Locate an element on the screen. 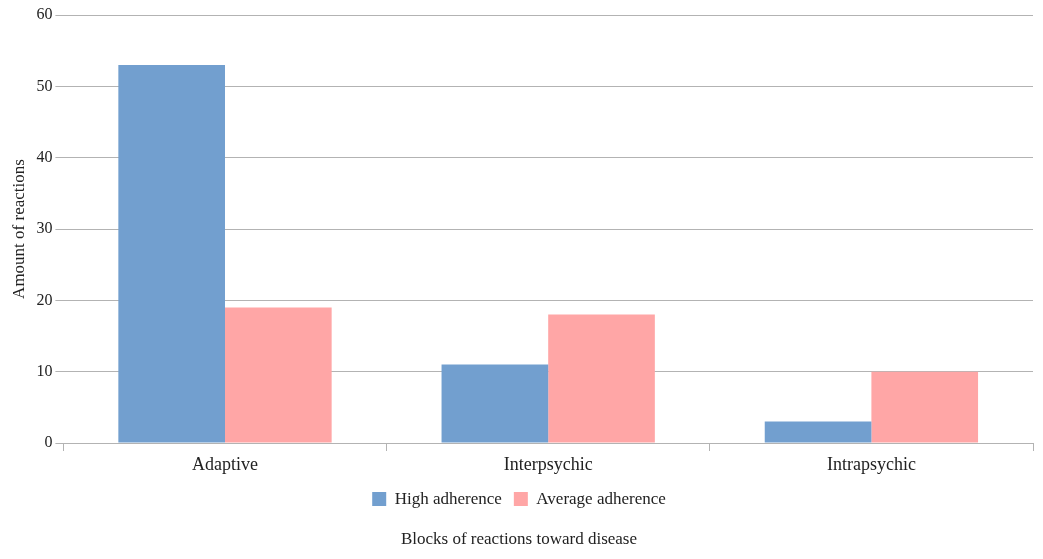 The height and width of the screenshot is (559, 1043). x-axis-title: Blocks of reactions toward disease is located at coordinates (519, 539).